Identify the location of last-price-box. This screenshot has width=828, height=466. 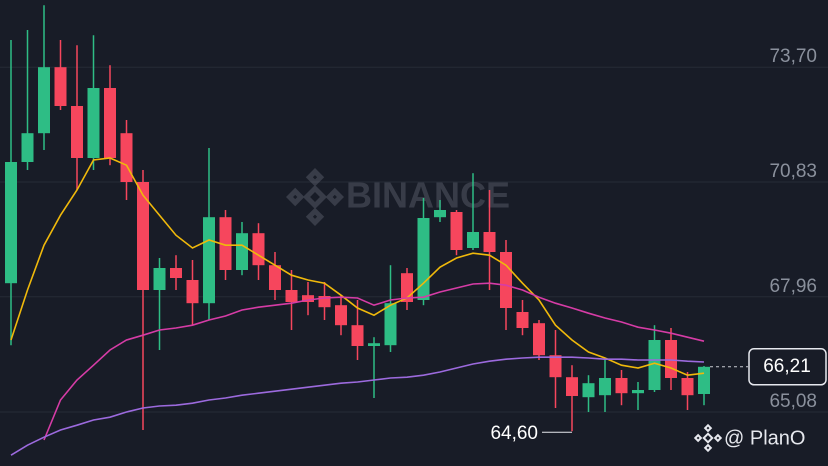
(787, 367).